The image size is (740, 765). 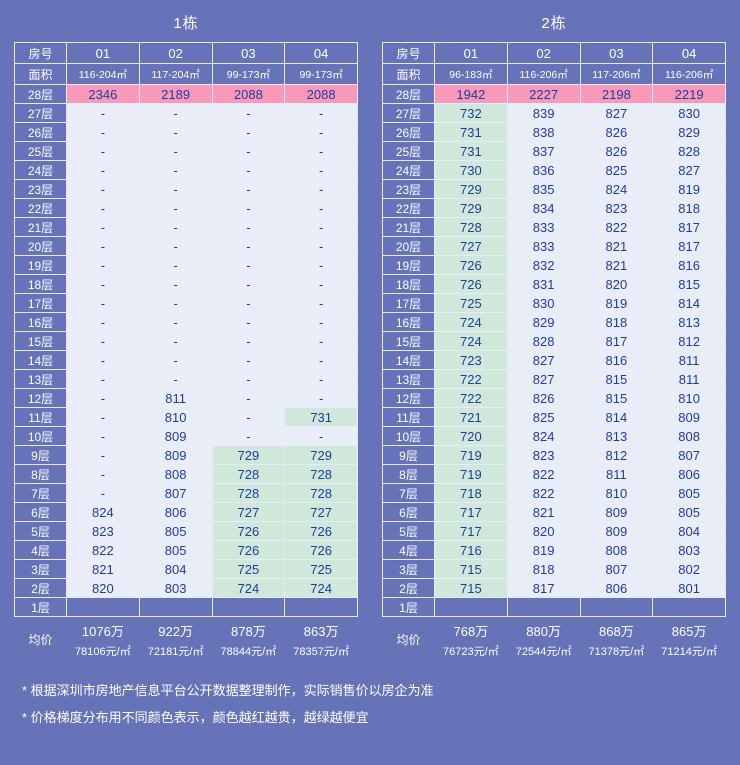 What do you see at coordinates (408, 265) in the screenshot?
I see `floor-label: 19层` at bounding box center [408, 265].